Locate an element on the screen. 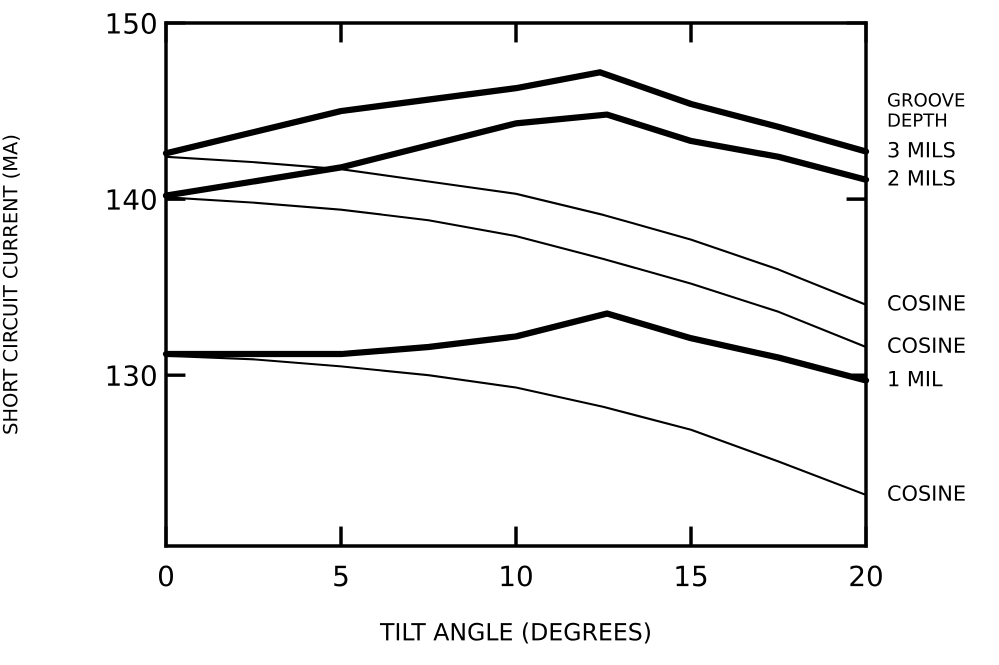 The width and height of the screenshot is (999, 665). legend-title: GROOVE DEPTH is located at coordinates (926, 110).